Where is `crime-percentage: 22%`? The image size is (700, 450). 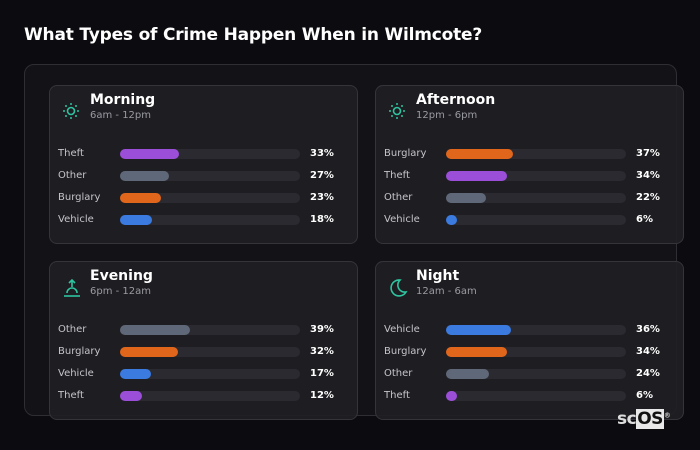
crime-percentage: 22% is located at coordinates (648, 197).